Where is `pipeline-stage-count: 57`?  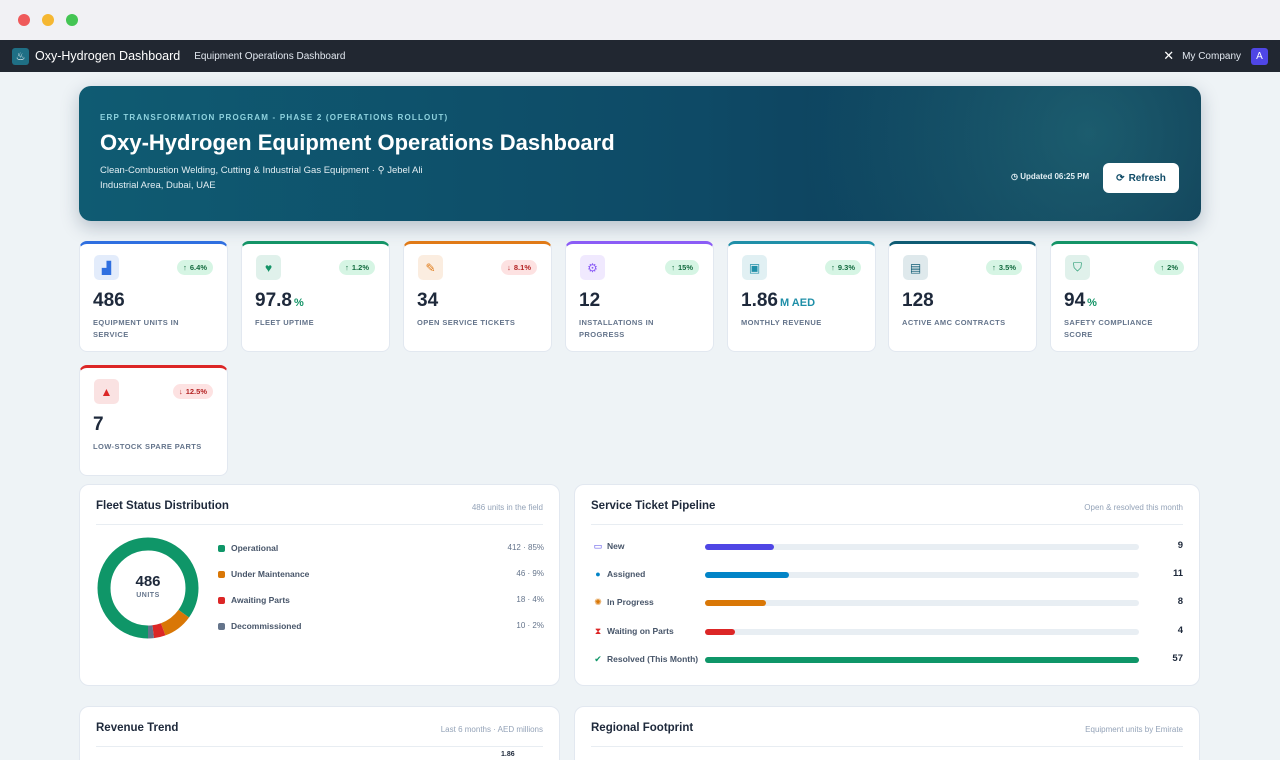 pipeline-stage-count: 57 is located at coordinates (1177, 658).